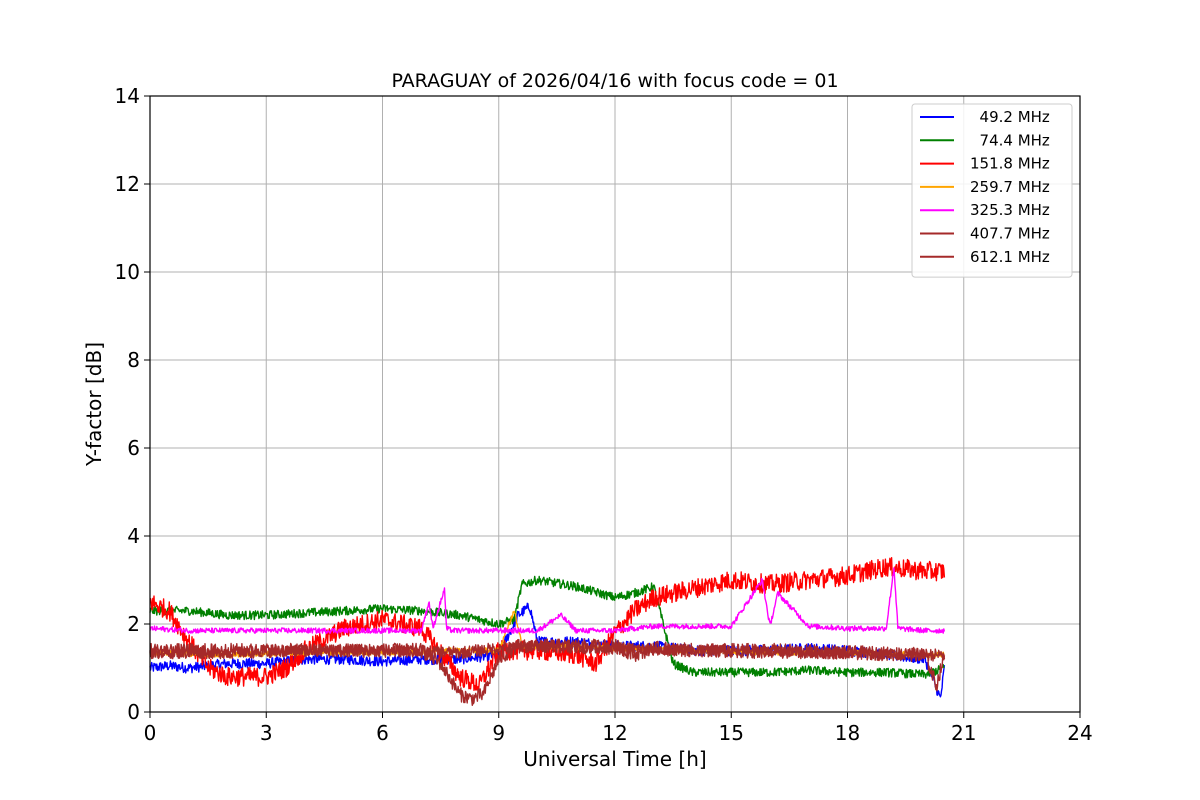  Describe the element at coordinates (1010, 164) in the screenshot. I see `legend-label: 151.8 MHz` at that location.